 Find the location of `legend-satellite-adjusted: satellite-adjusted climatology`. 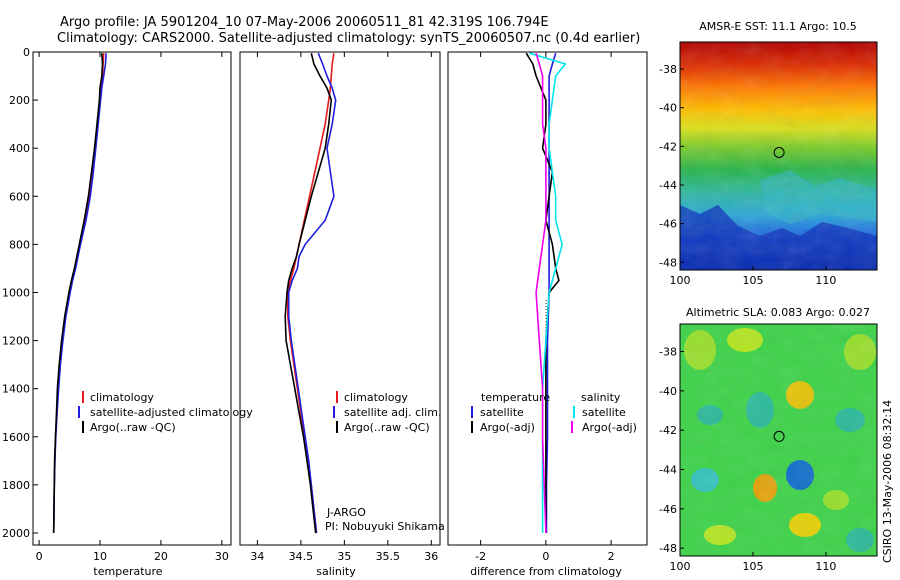

legend-satellite-adjusted: satellite-adjusted climatology is located at coordinates (171, 412).